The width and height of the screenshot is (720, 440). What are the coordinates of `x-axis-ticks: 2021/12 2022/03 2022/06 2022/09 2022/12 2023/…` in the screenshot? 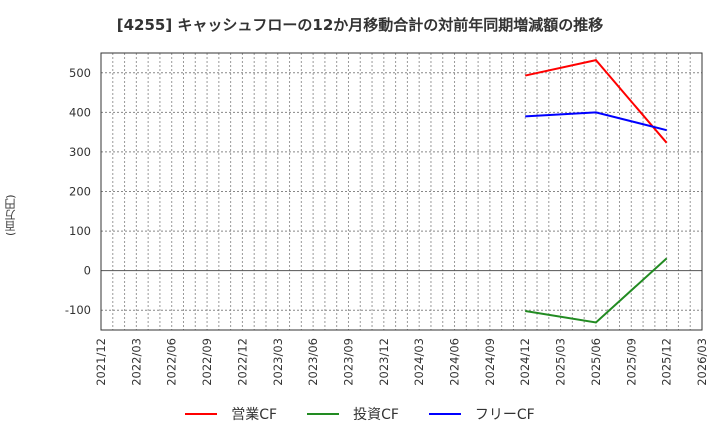 It's located at (401, 362).